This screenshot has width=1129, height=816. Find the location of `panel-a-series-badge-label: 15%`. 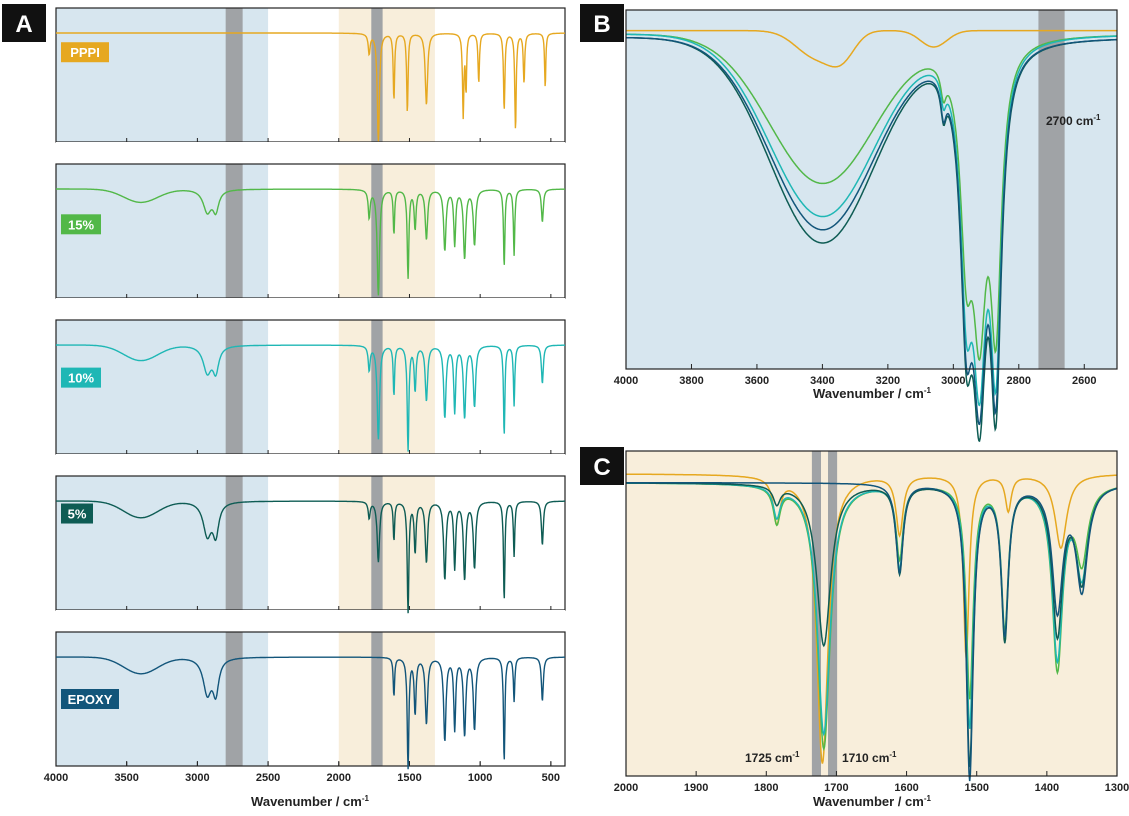

panel-a-series-badge-label: 15% is located at coordinates (81, 224).